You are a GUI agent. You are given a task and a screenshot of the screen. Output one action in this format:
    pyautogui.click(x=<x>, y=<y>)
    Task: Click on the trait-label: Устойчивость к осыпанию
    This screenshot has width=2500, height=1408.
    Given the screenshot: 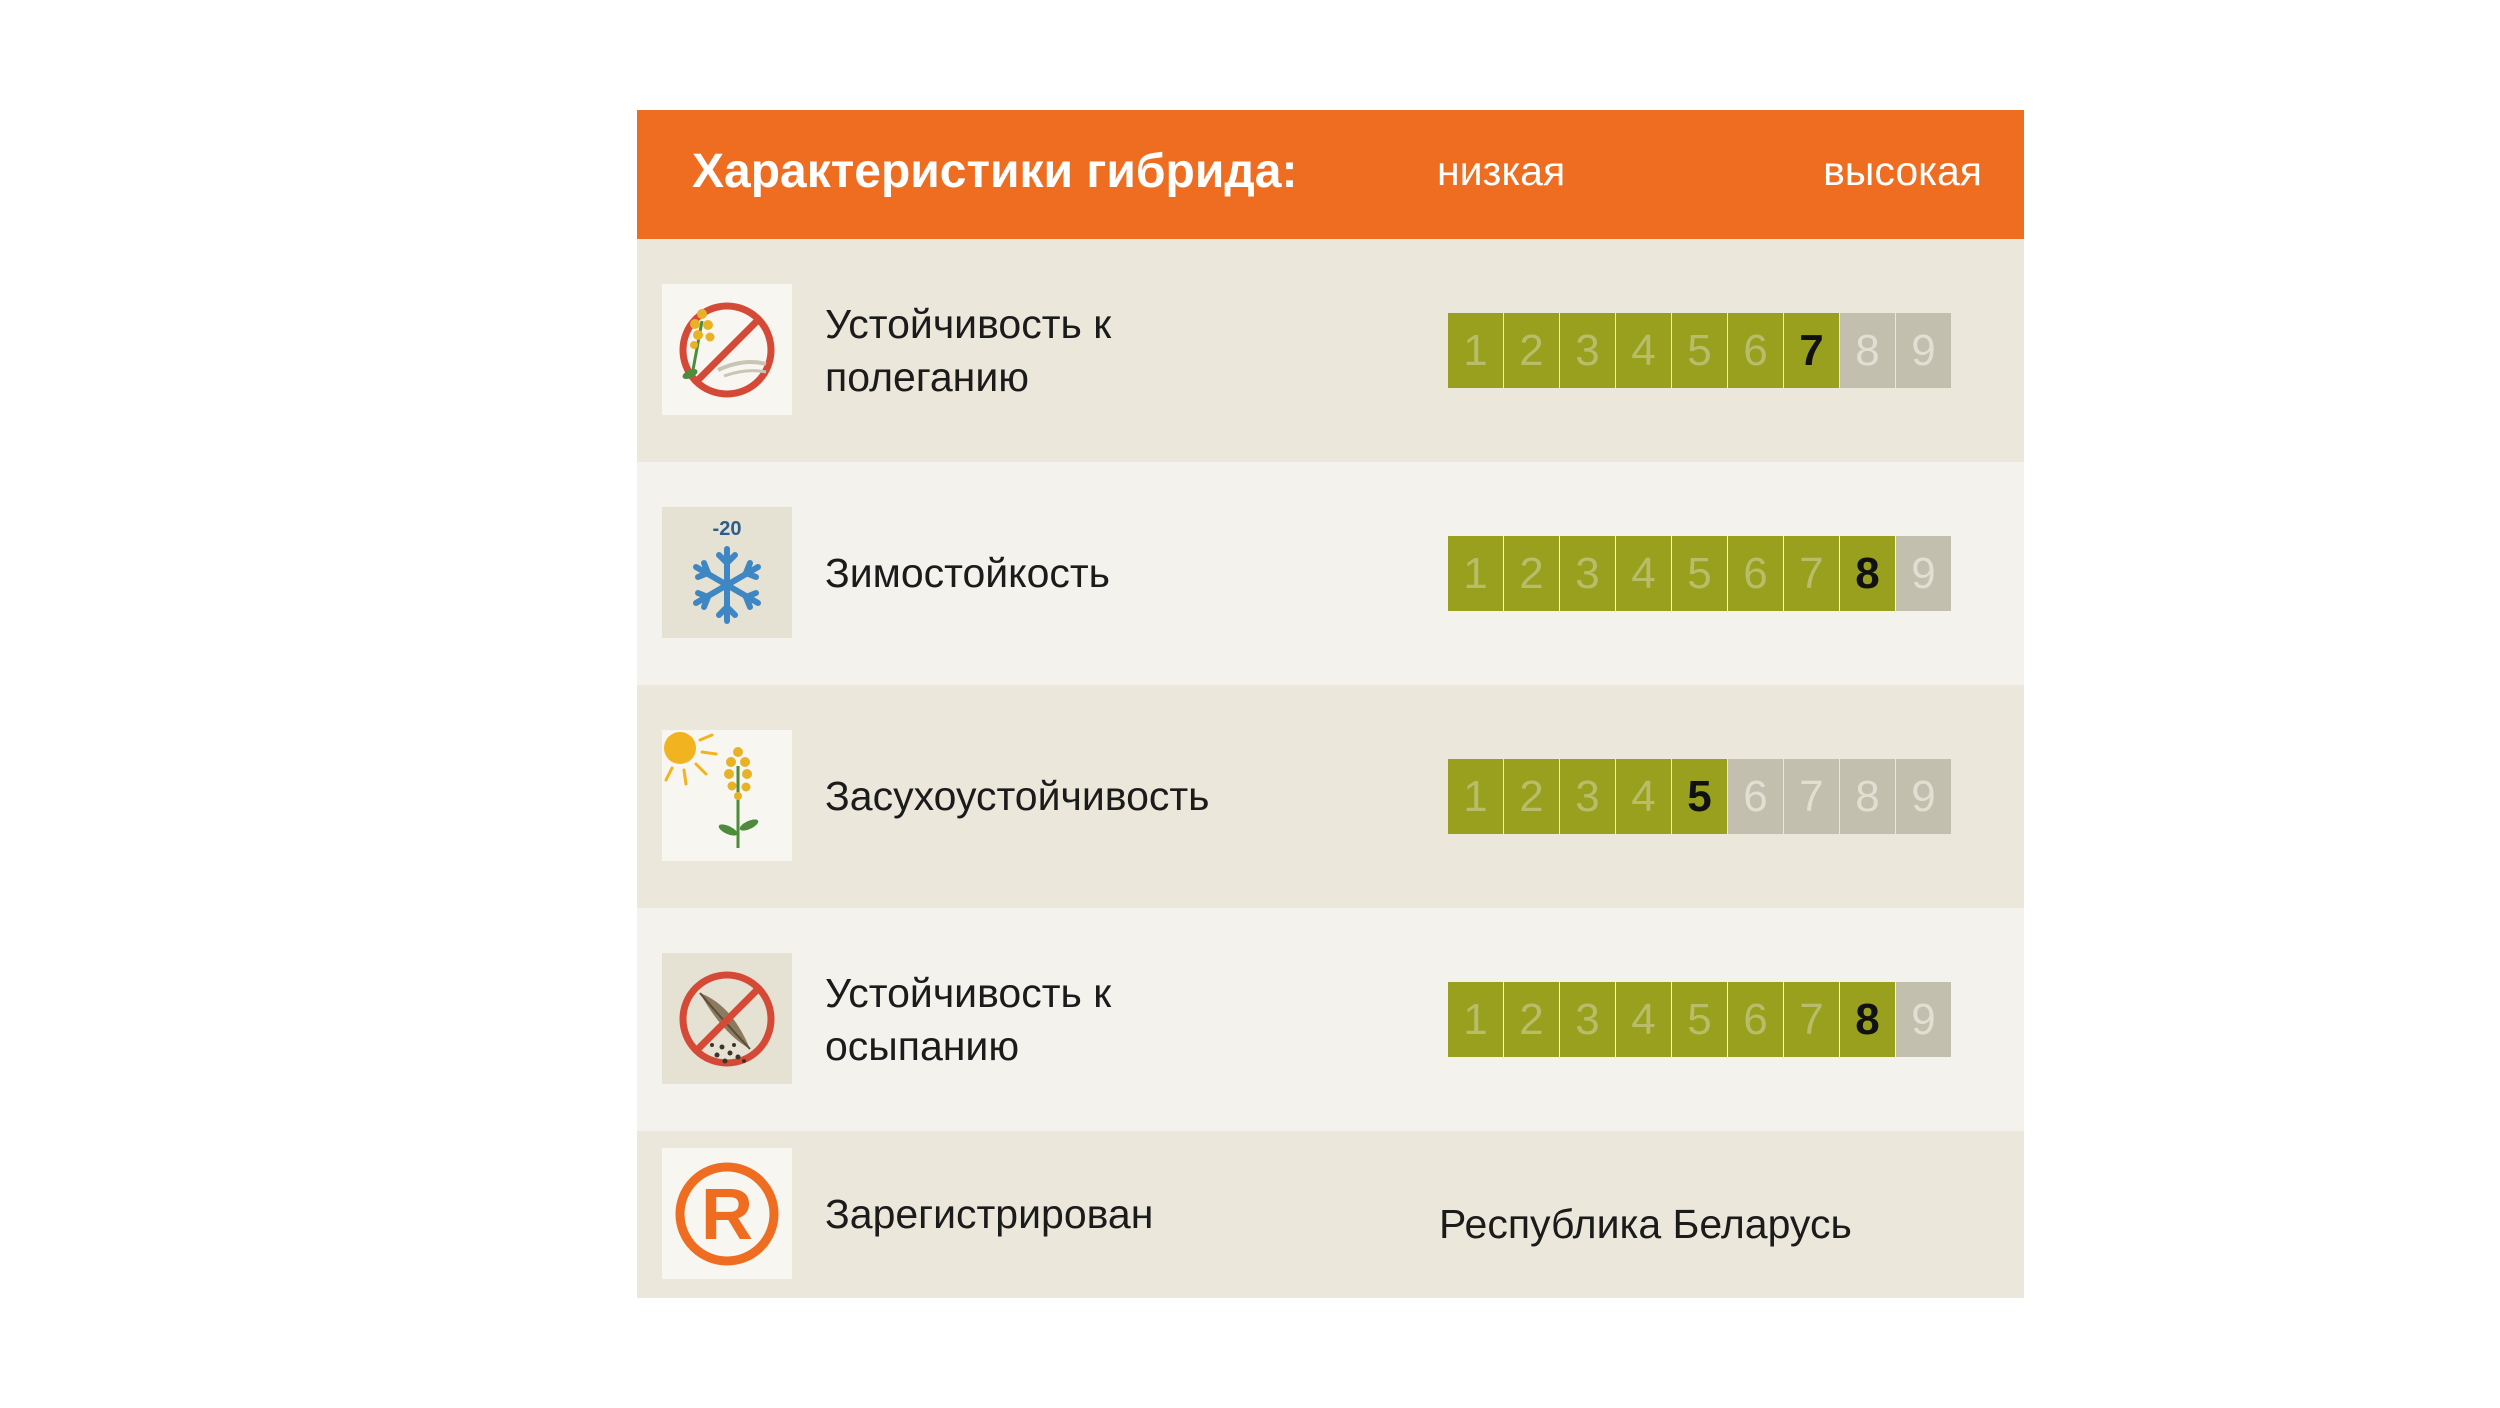 What is the action you would take?
    pyautogui.click(x=968, y=1019)
    